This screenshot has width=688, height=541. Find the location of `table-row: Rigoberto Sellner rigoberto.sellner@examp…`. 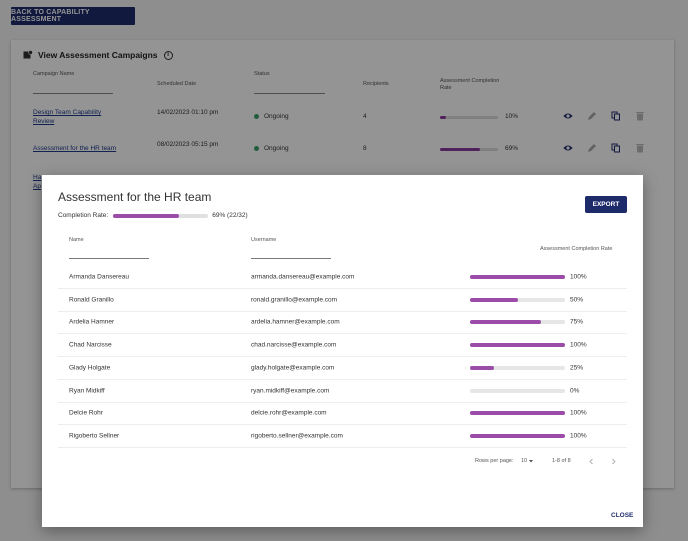

table-row: Rigoberto Sellner rigoberto.sellner@examp… is located at coordinates (342, 436).